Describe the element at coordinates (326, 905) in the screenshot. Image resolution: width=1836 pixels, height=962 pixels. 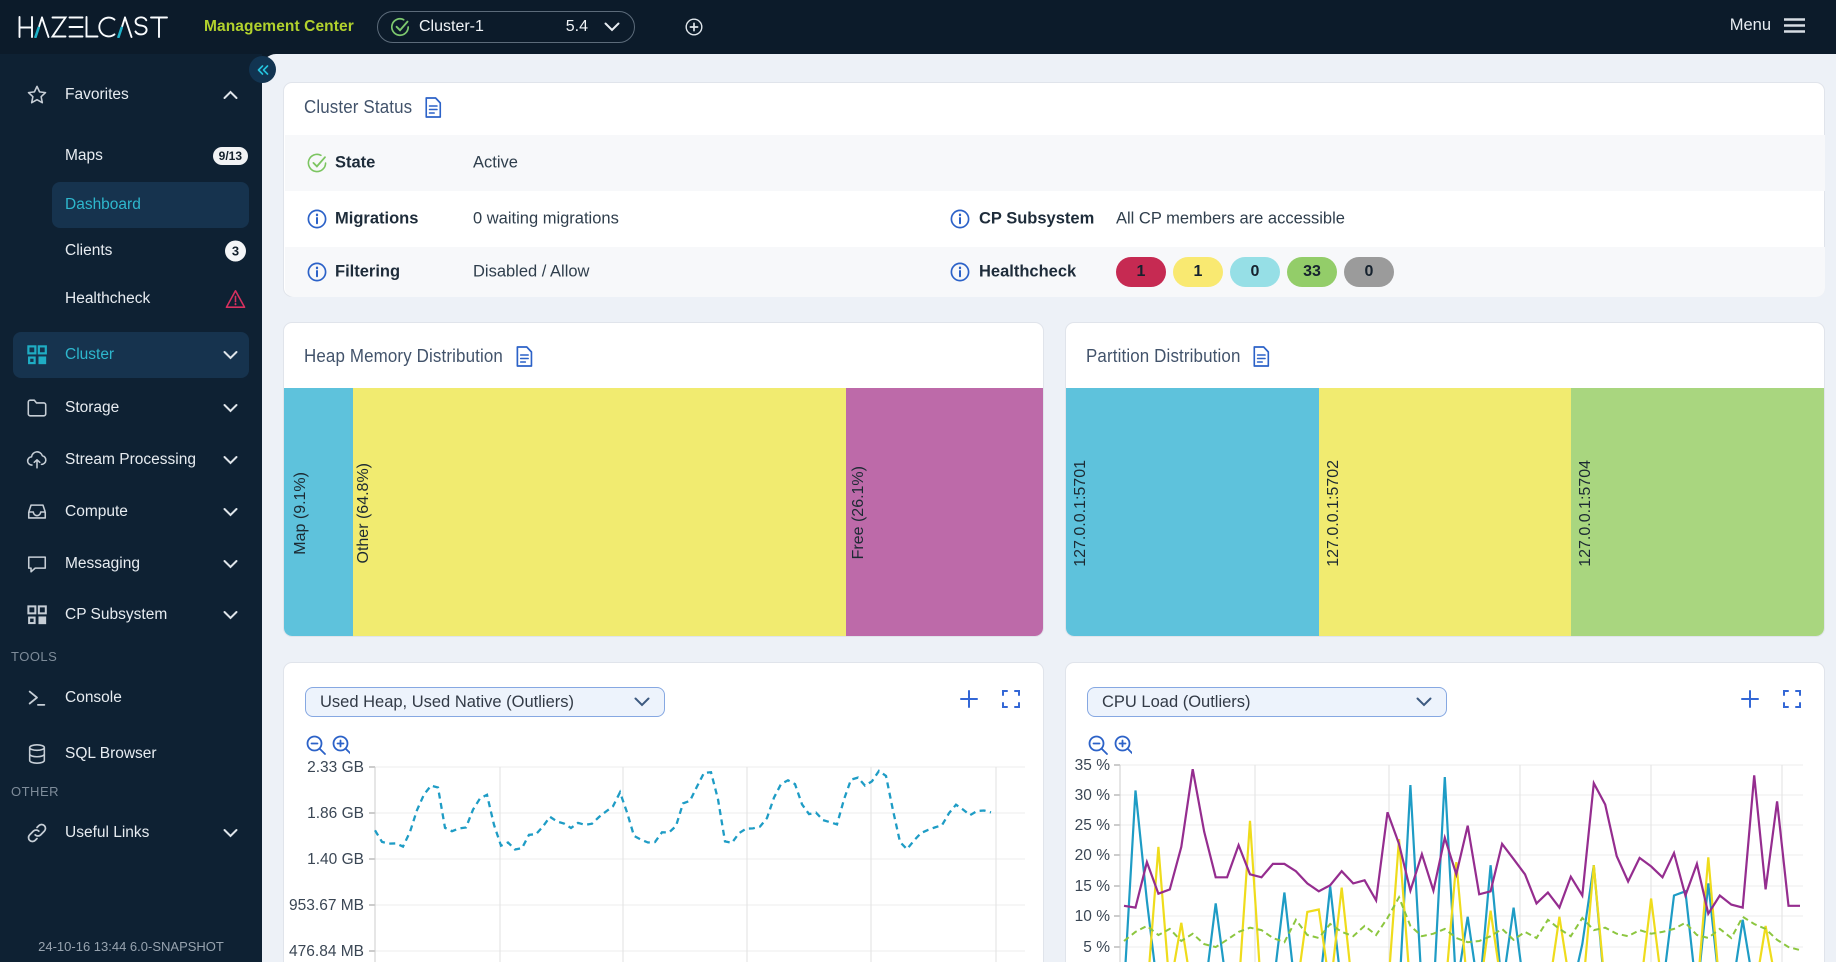
I see `svg-text: 953.67 MB` at that location.